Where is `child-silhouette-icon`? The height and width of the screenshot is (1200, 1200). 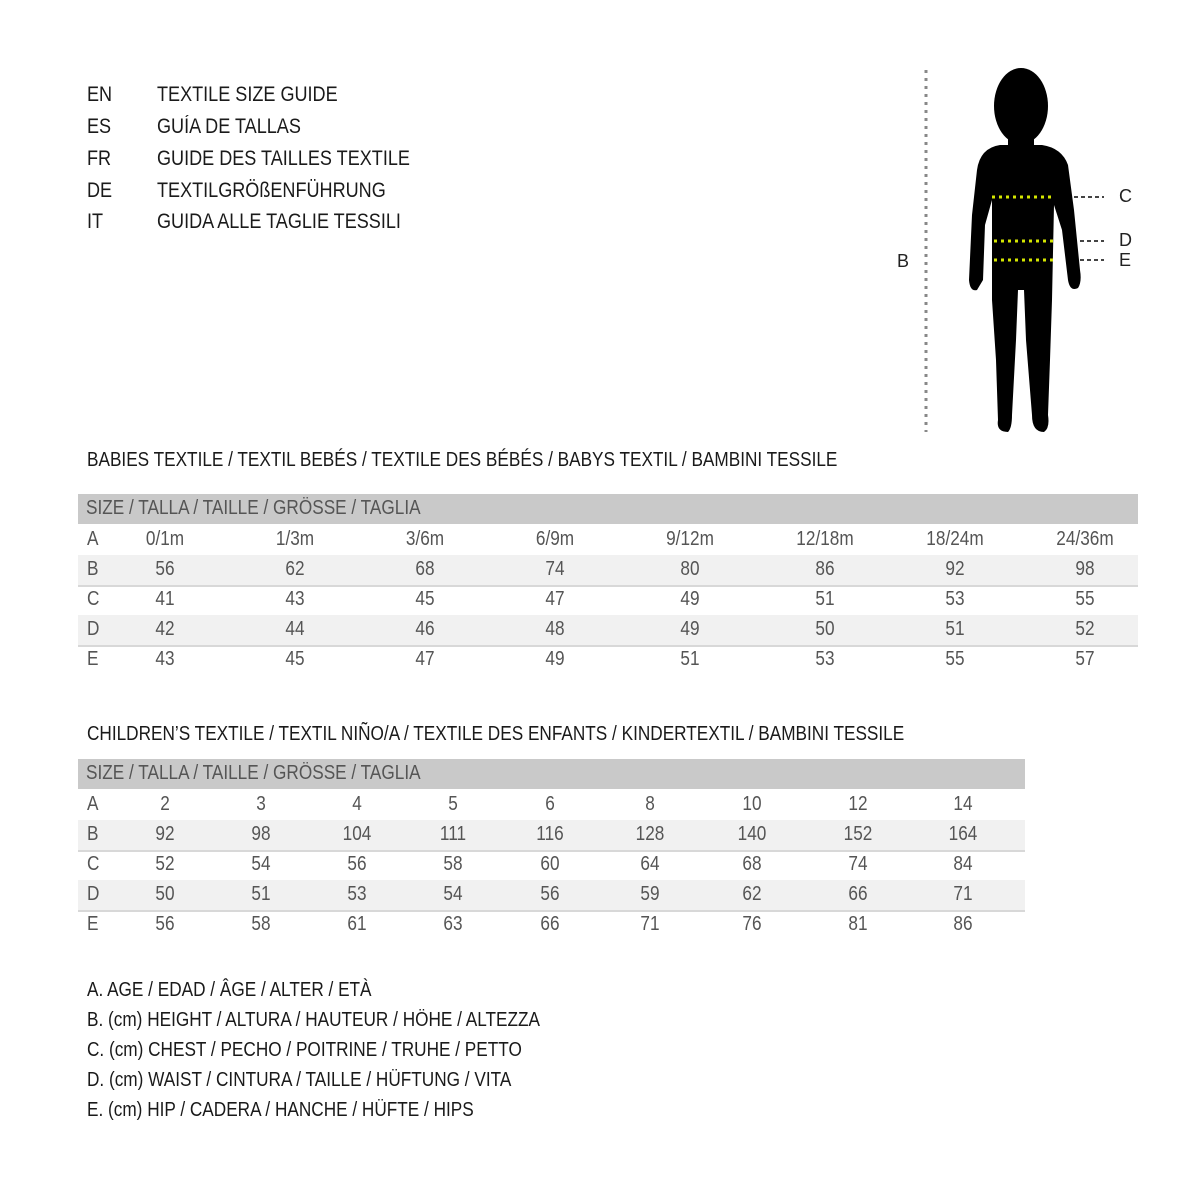 child-silhouette-icon is located at coordinates (1025, 250).